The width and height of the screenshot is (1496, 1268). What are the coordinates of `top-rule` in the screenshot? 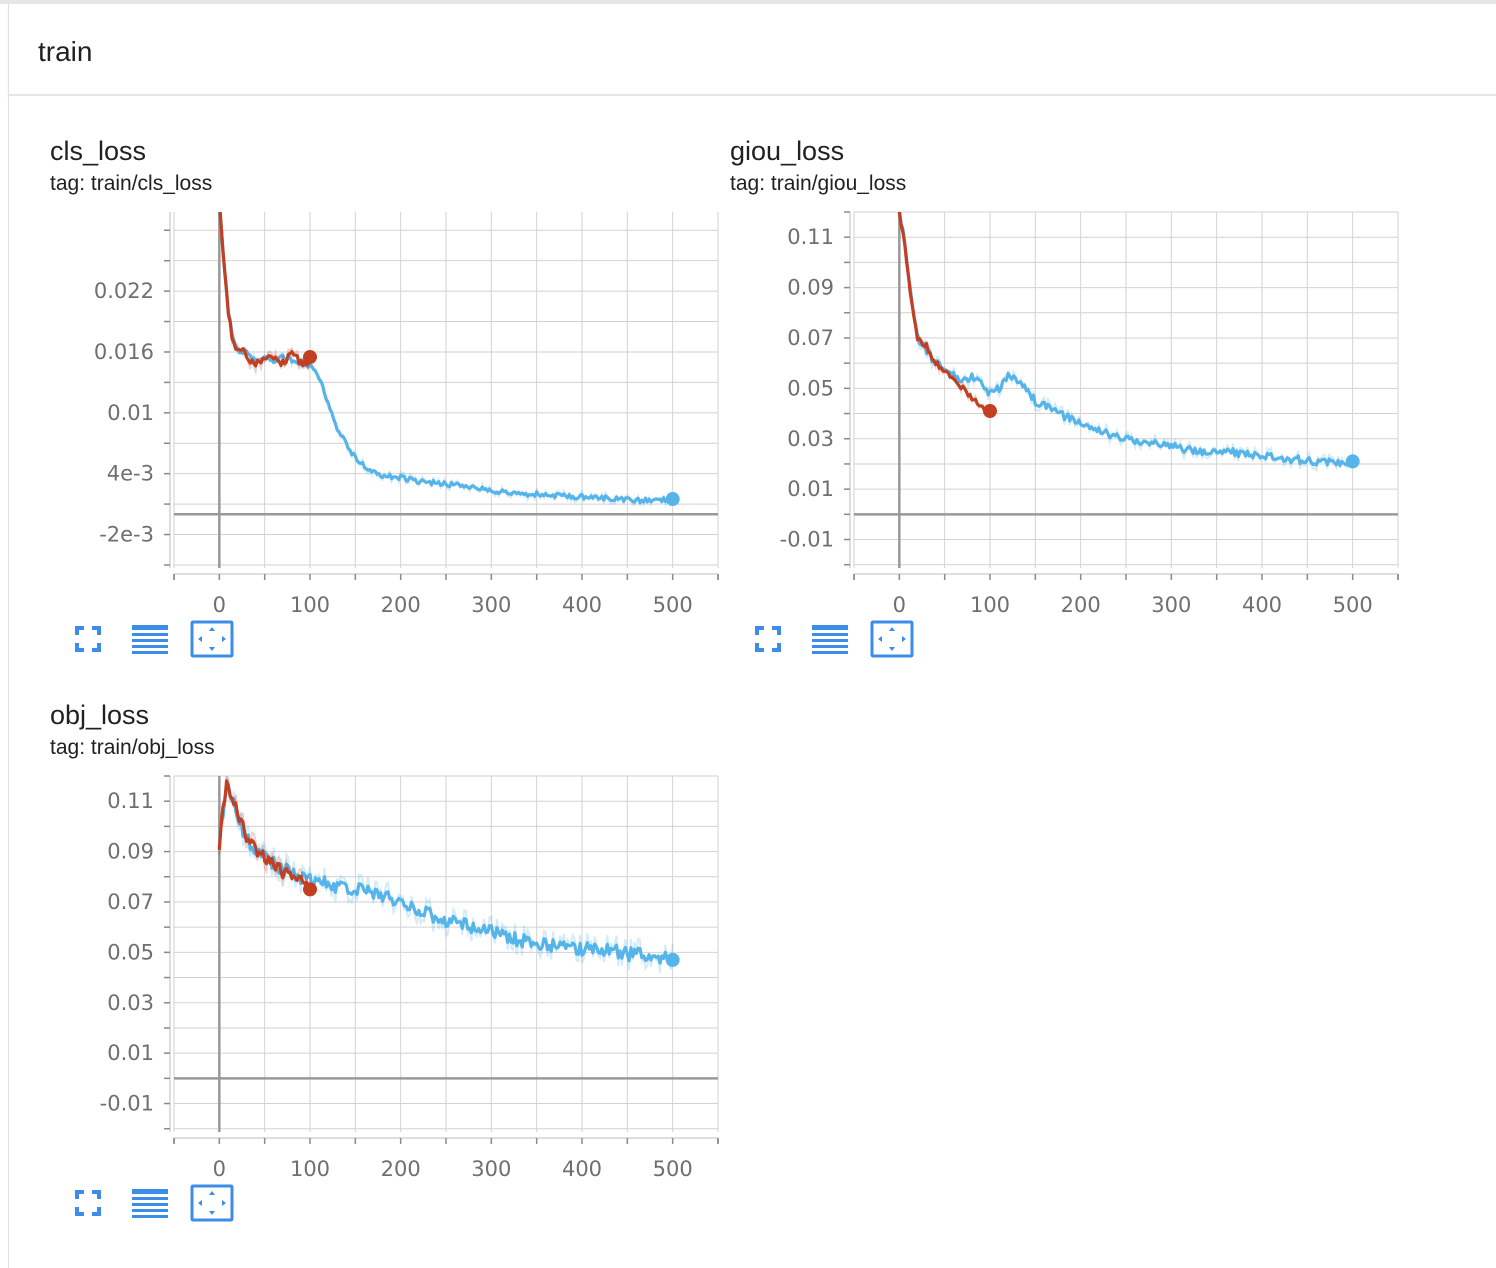 It's located at (748, 2).